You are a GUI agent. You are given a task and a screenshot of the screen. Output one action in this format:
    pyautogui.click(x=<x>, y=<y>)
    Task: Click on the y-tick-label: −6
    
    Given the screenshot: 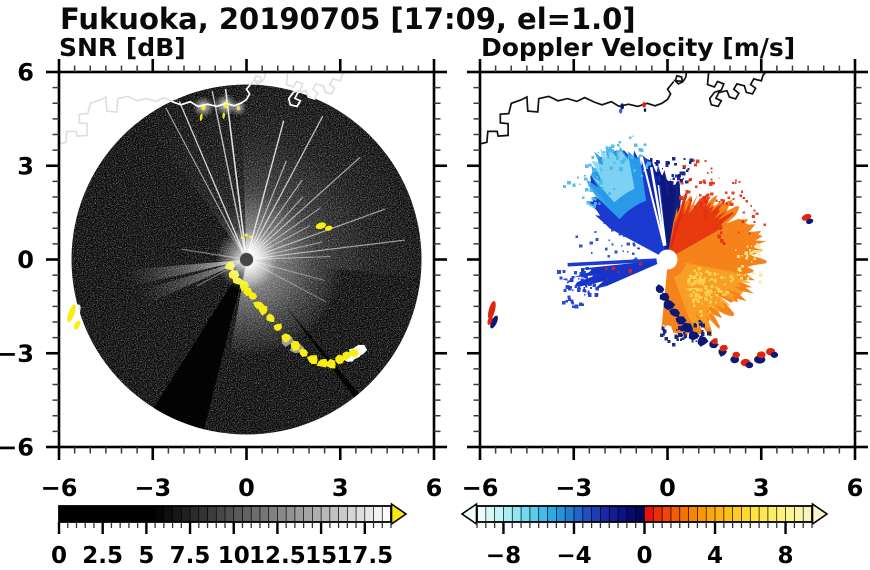 What is the action you would take?
    pyautogui.click(x=17, y=448)
    